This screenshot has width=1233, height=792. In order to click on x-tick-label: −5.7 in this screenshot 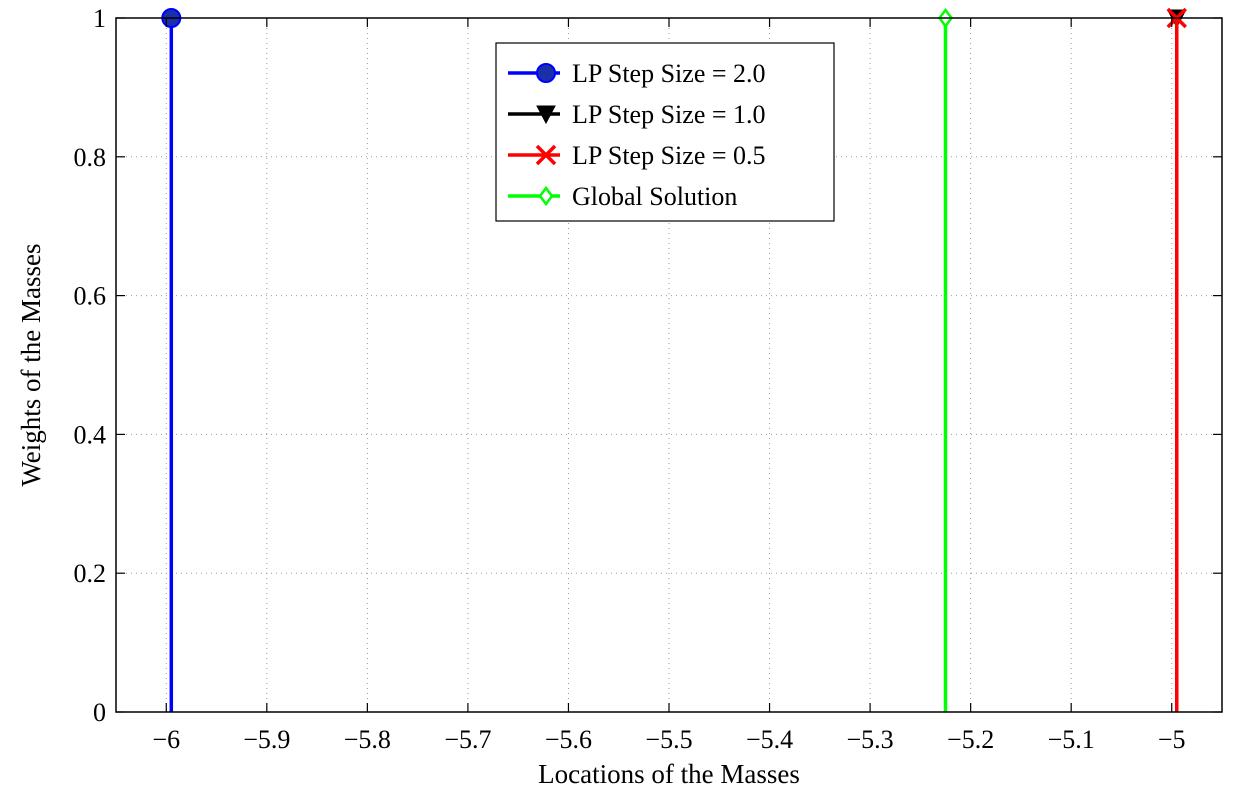, I will do `click(467, 739)`.